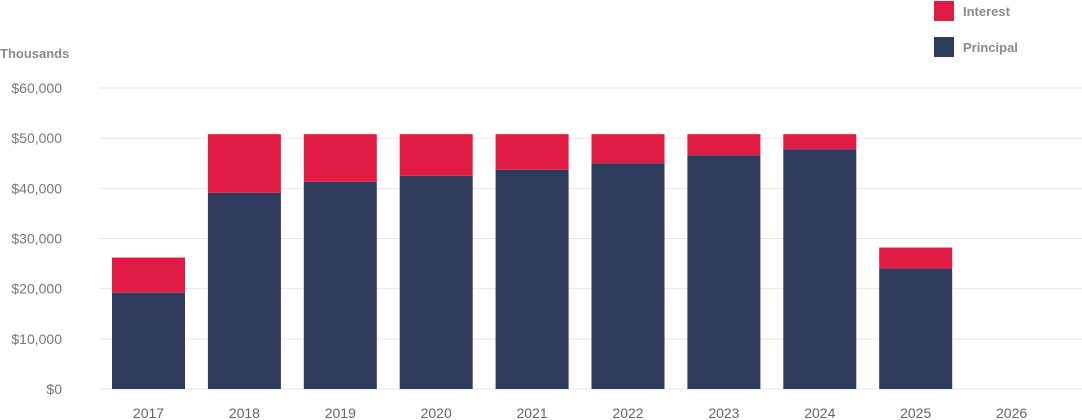 This screenshot has height=420, width=1082. Describe the element at coordinates (340, 158) in the screenshot. I see `bar-interest-2019` at that location.